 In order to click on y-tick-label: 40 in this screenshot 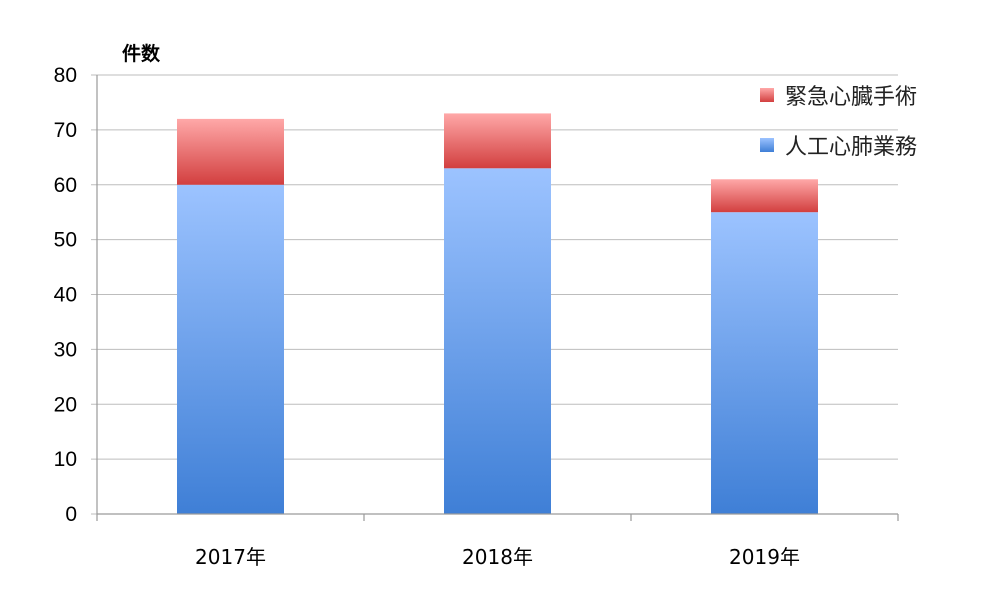, I will do `click(65, 295)`.